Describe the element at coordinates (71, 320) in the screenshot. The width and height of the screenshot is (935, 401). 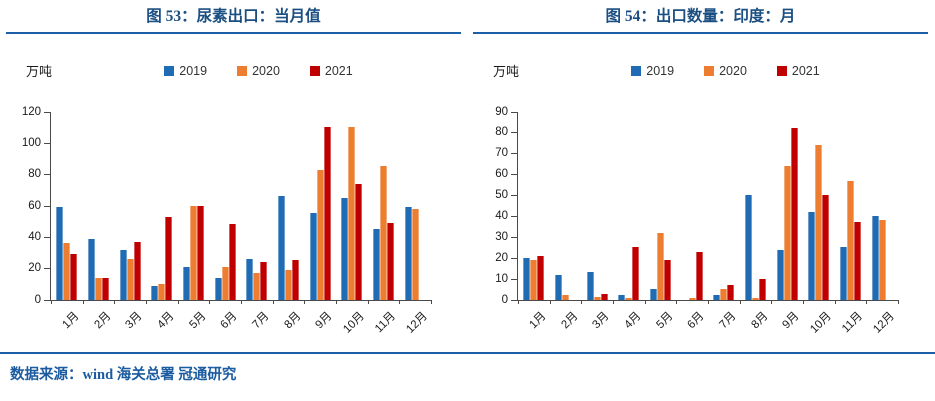
I see `x-tick-label: 1月` at that location.